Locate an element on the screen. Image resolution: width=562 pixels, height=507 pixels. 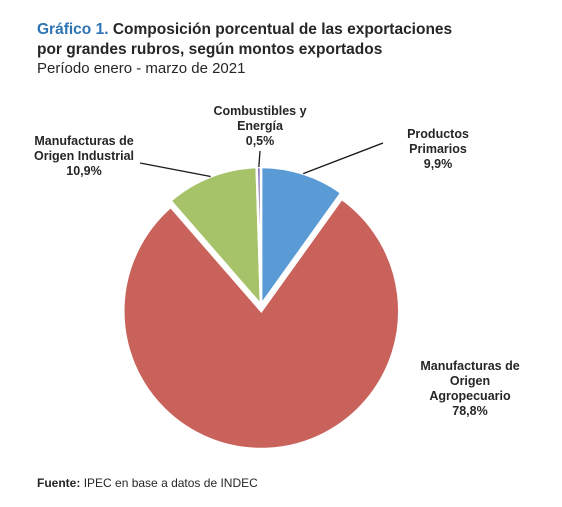
label-moi-line2: Origen Industrial is located at coordinates (83, 156).